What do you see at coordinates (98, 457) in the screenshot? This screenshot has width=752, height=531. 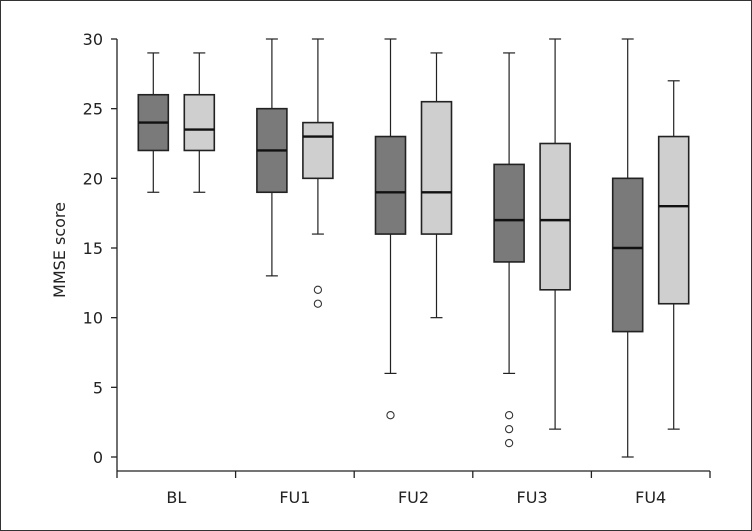 I see `y-tick-label: 0` at bounding box center [98, 457].